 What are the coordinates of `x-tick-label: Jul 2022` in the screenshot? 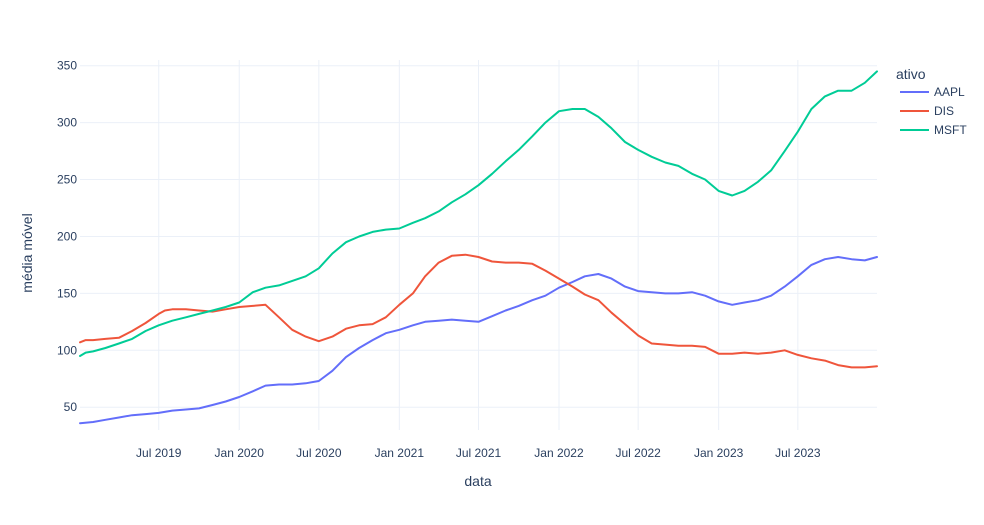 It's located at (638, 453).